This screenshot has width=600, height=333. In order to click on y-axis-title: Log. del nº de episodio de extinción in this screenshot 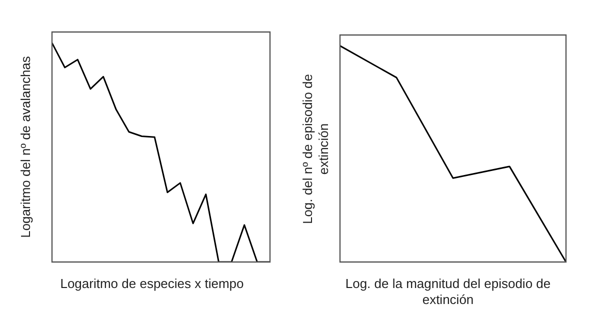, I will do `click(316, 149)`.